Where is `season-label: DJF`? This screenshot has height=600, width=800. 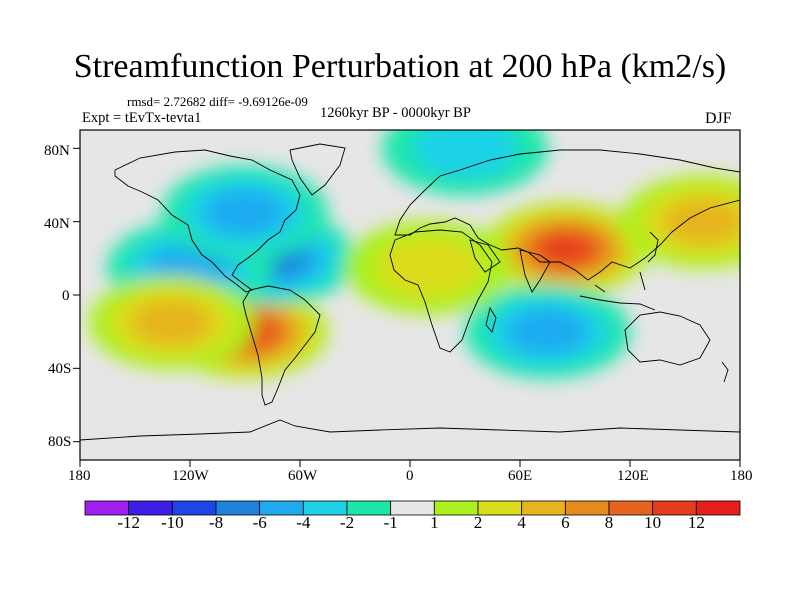
season-label: DJF is located at coordinates (718, 118).